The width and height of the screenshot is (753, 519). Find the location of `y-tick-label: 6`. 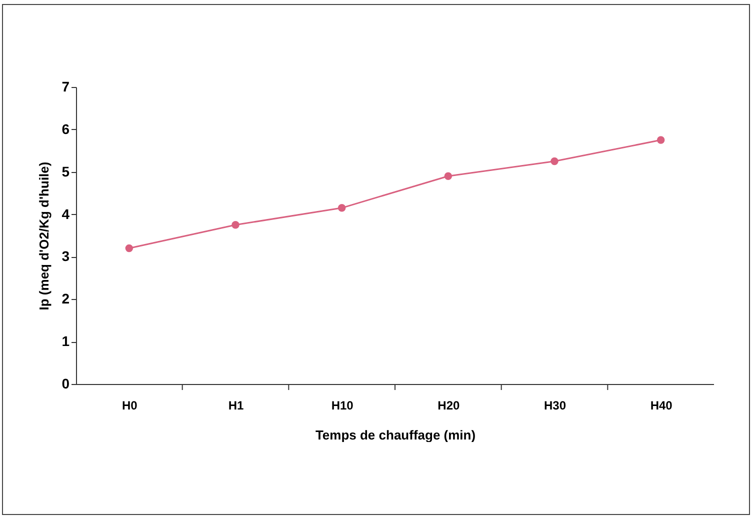

y-tick-label: 6 is located at coordinates (66, 128).